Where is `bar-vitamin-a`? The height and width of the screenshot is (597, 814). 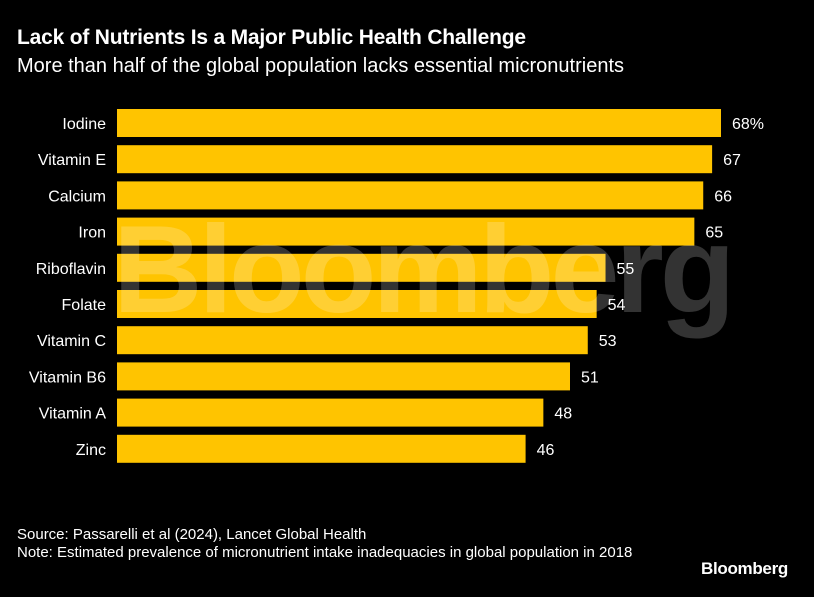 bar-vitamin-a is located at coordinates (330, 412).